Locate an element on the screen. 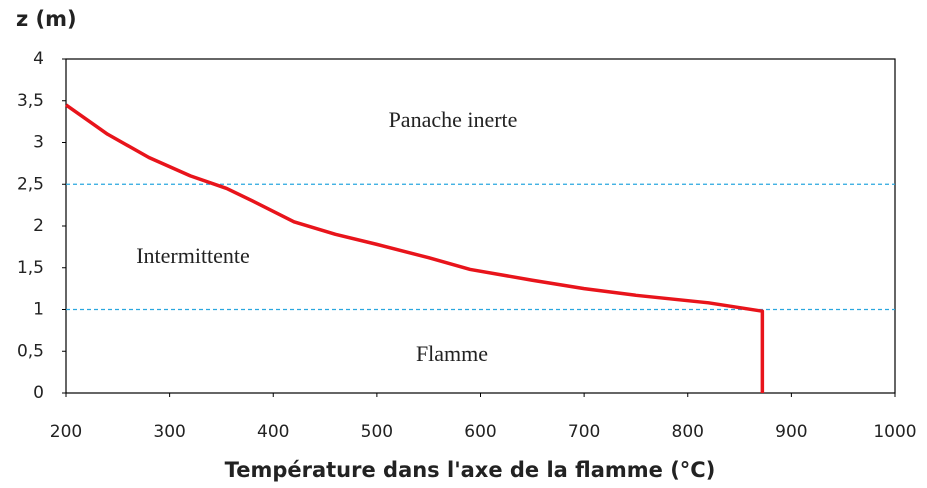 This screenshot has width=927, height=488. x-tick-label: 400 is located at coordinates (273, 432).